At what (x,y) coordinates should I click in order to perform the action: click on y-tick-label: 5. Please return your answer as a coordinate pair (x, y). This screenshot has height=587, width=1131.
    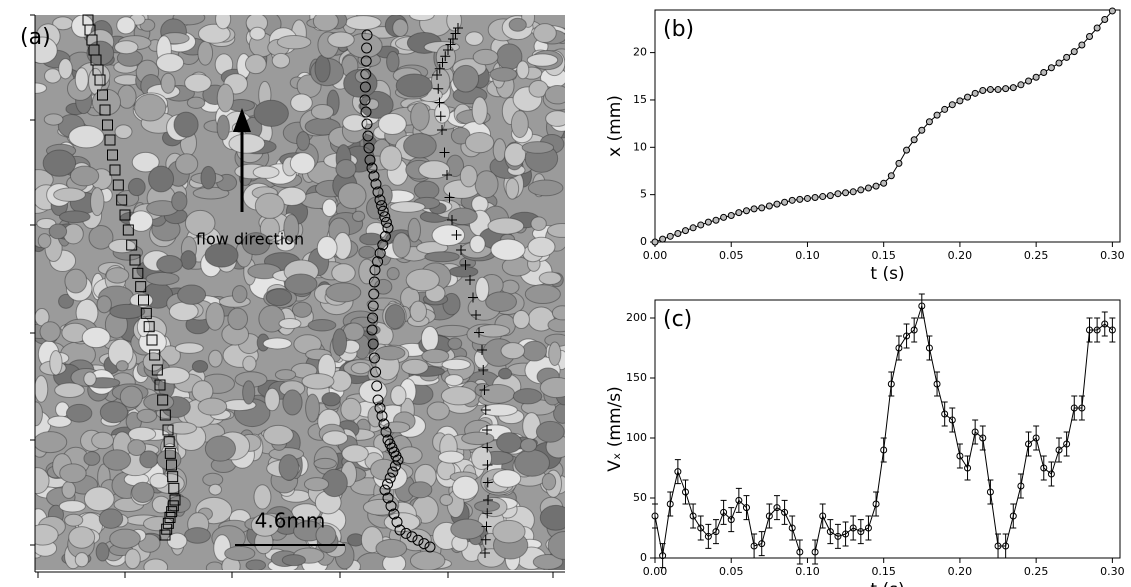
    Looking at the image, I should click on (643, 194).